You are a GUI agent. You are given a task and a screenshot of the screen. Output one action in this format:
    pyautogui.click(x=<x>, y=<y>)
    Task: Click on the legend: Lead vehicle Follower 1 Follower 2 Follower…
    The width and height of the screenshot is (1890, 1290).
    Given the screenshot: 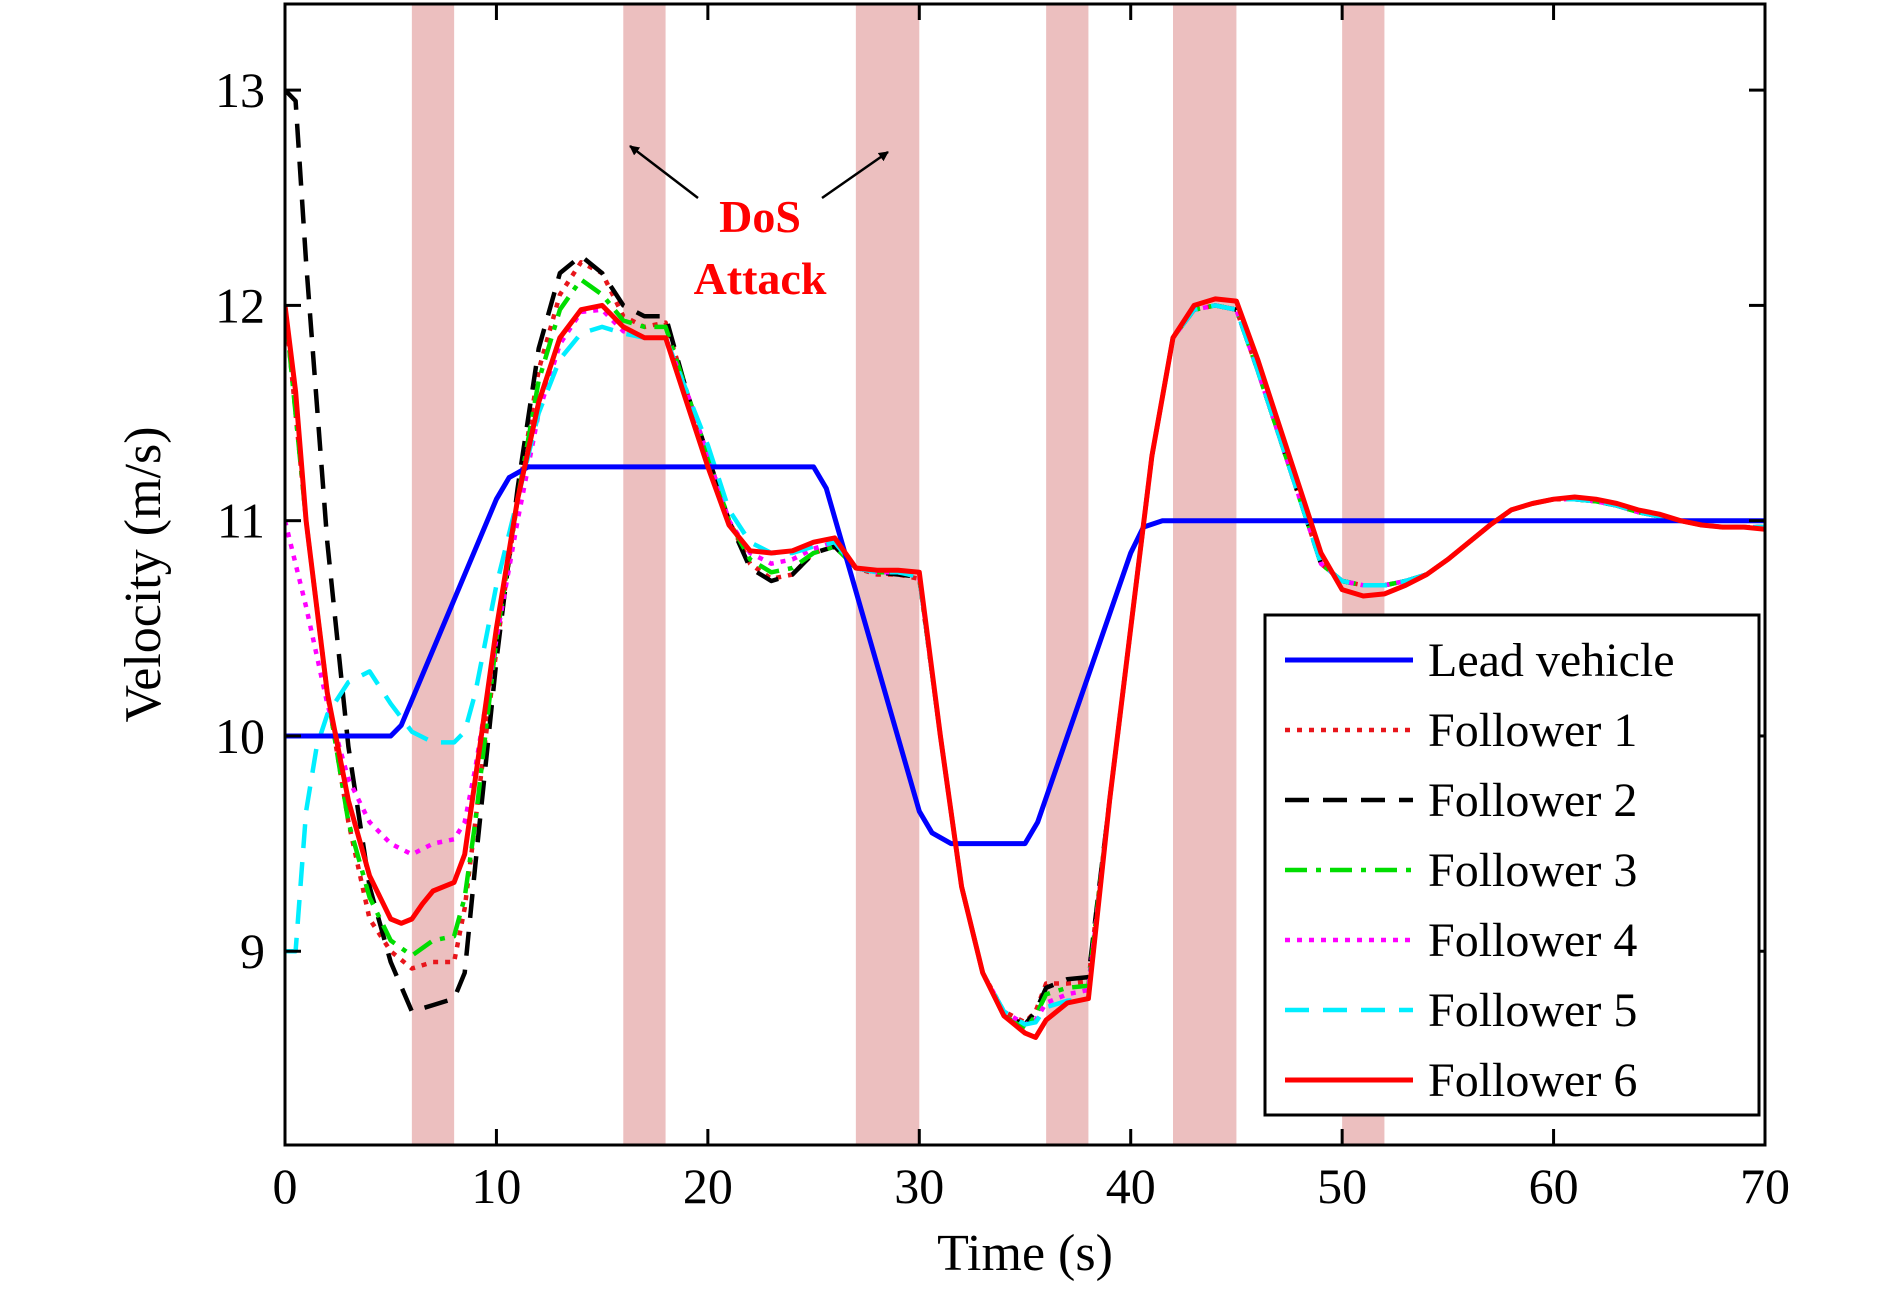 What is the action you would take?
    pyautogui.click(x=1512, y=865)
    